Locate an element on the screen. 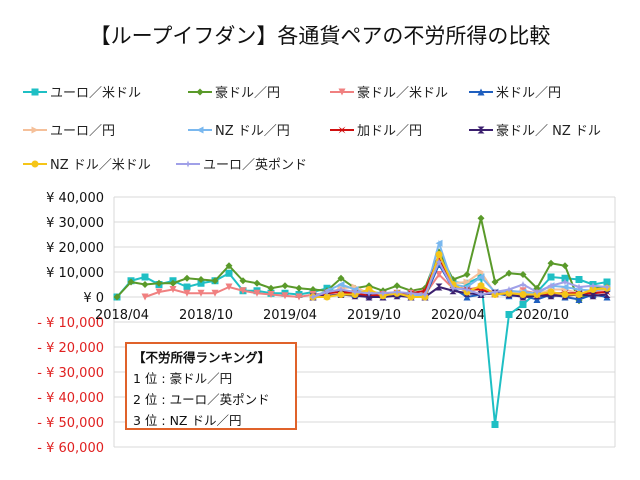 The image size is (640, 480). x-tick-label: 2018/04 is located at coordinates (122, 315).